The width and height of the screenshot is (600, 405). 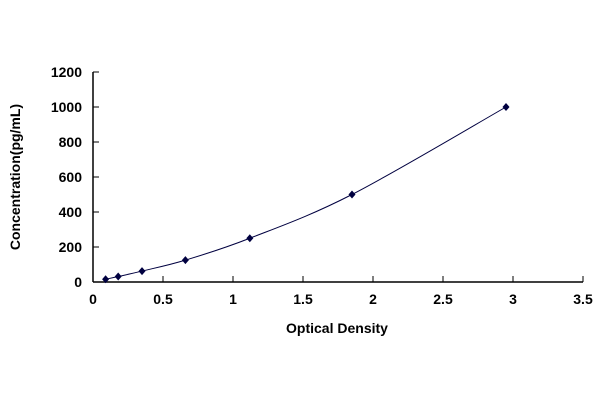 What do you see at coordinates (71, 212) in the screenshot?
I see `y-tick-label: 400` at bounding box center [71, 212].